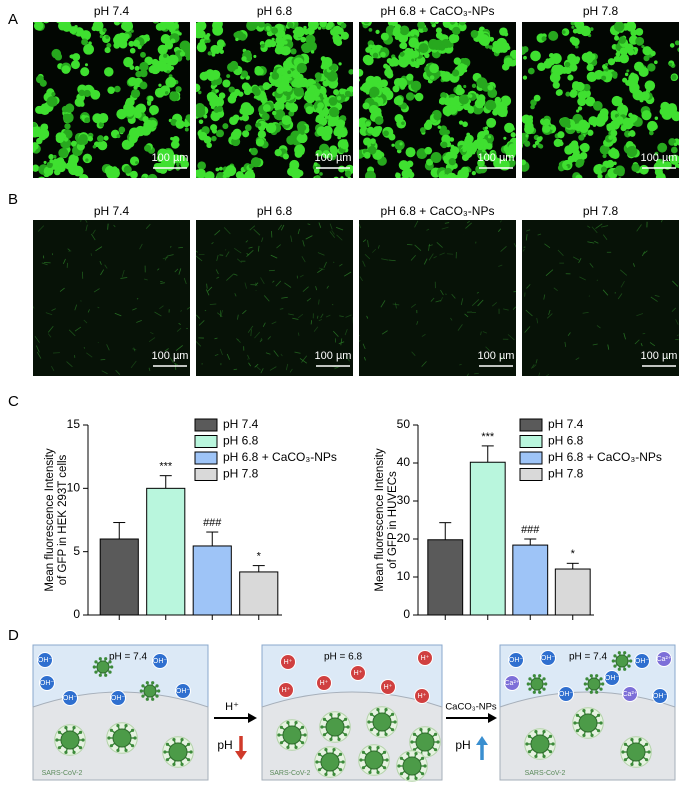 This screenshot has height=786, width=680. Describe the element at coordinates (630, 694) in the screenshot. I see `ion-label: Ca²⁺` at that location.